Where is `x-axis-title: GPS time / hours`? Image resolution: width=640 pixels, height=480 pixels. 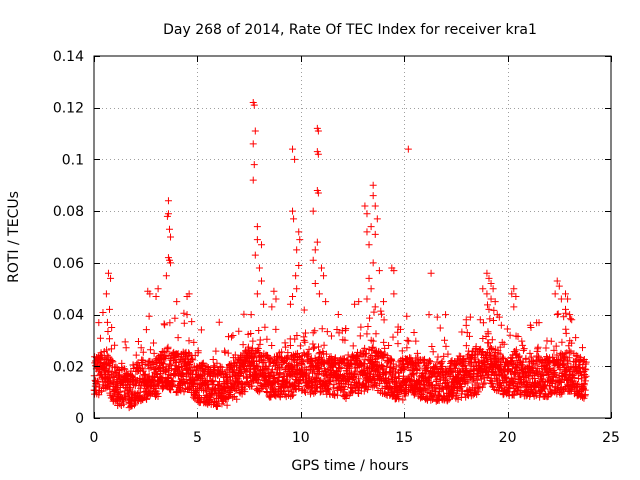
x-axis-title: GPS time / hours is located at coordinates (349, 466).